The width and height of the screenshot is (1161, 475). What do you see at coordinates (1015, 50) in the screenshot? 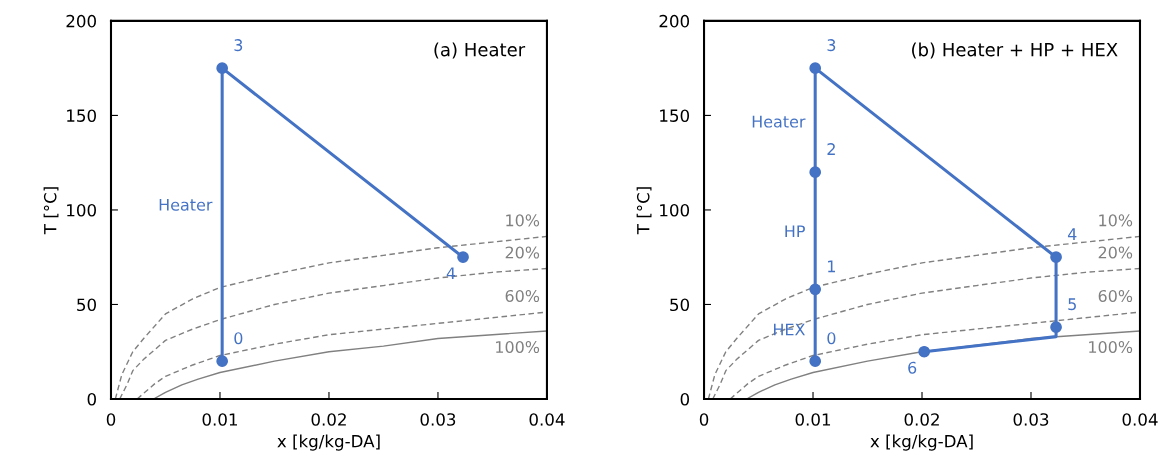
I see `text: (b) Heater + HP + HEX` at bounding box center [1015, 50].